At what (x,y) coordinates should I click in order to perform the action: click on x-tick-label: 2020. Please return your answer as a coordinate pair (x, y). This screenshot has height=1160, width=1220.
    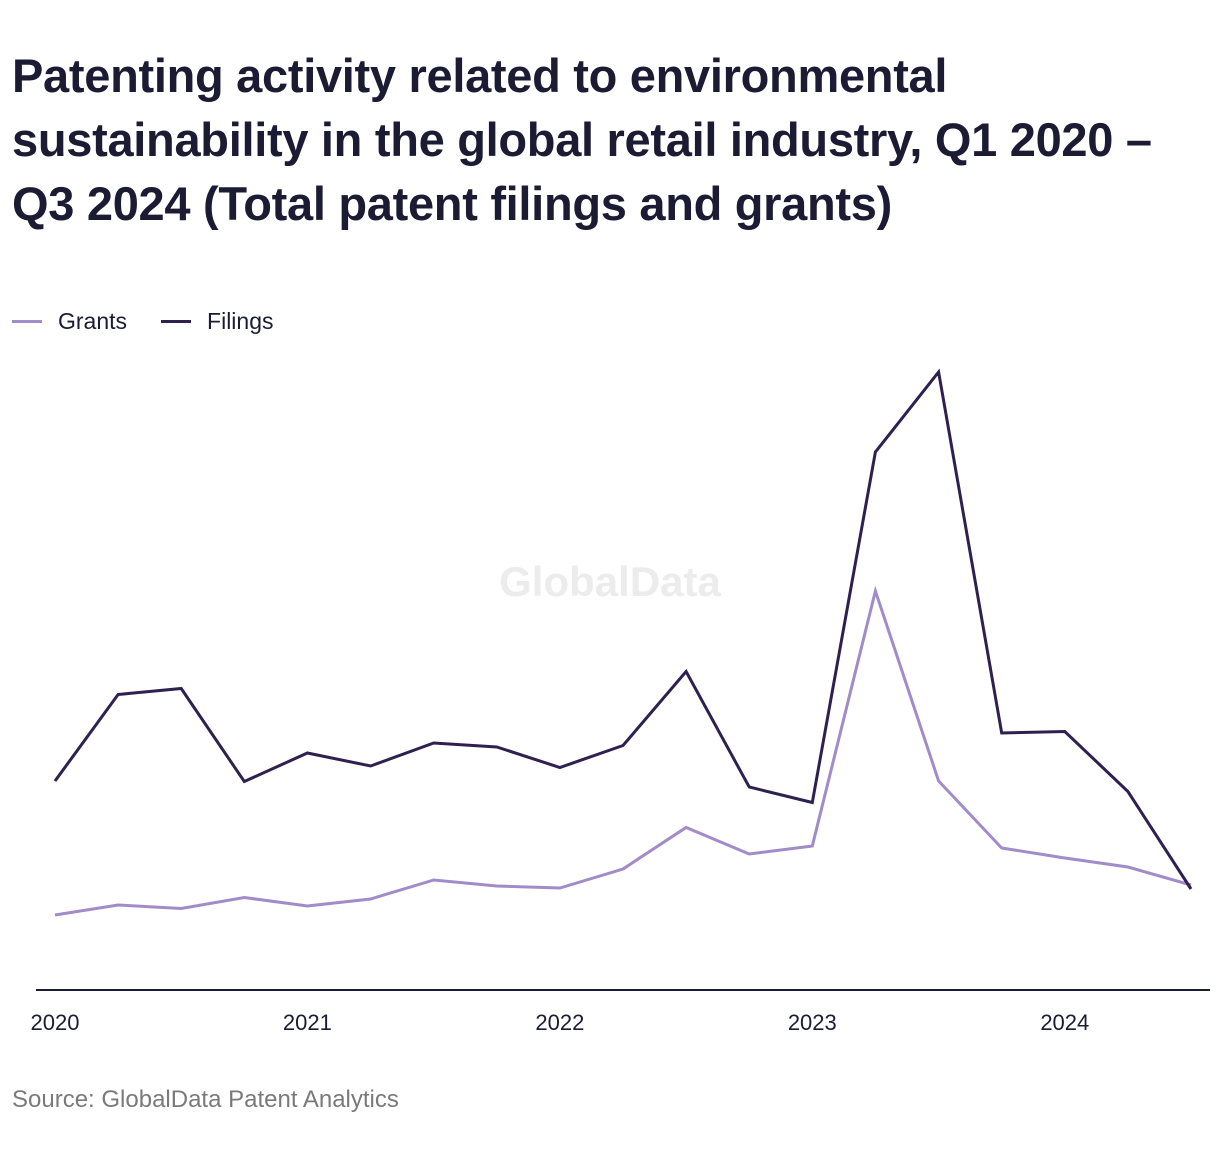
    Looking at the image, I should click on (55, 1022).